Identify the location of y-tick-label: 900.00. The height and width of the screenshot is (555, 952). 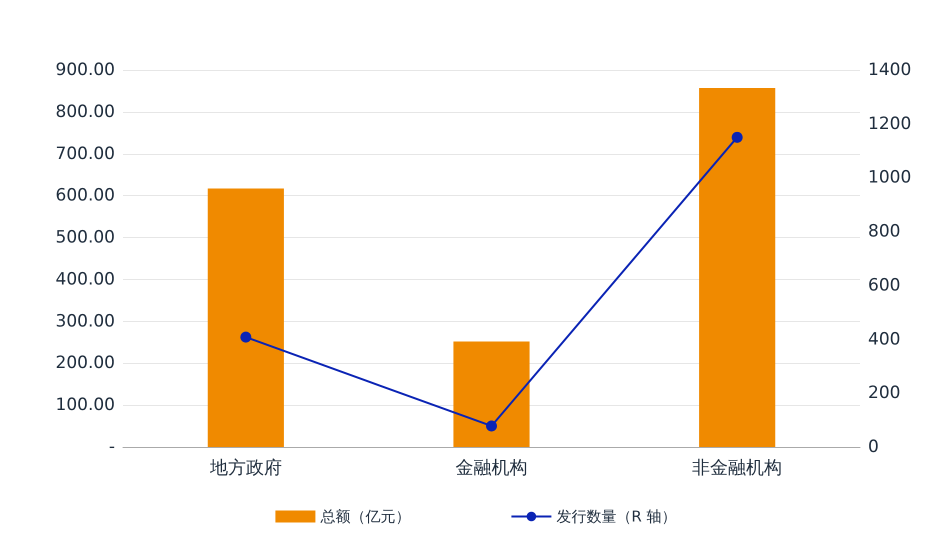
(85, 70).